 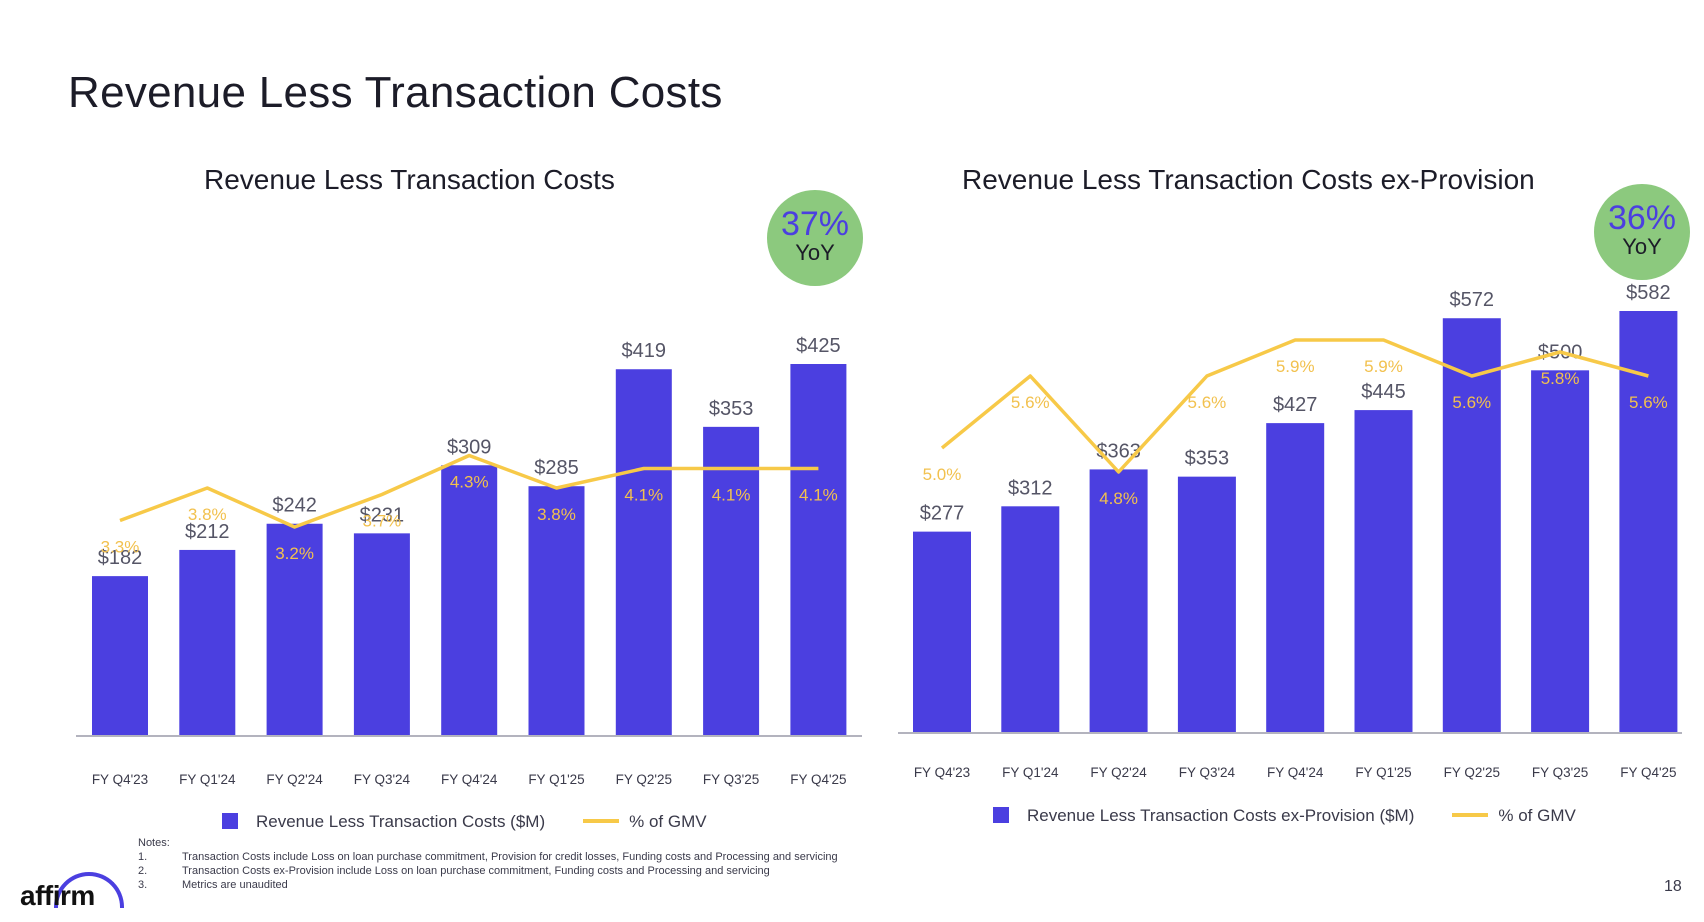 What do you see at coordinates (409, 179) in the screenshot?
I see `chart-1-title: Revenue Less Transaction Costs` at bounding box center [409, 179].